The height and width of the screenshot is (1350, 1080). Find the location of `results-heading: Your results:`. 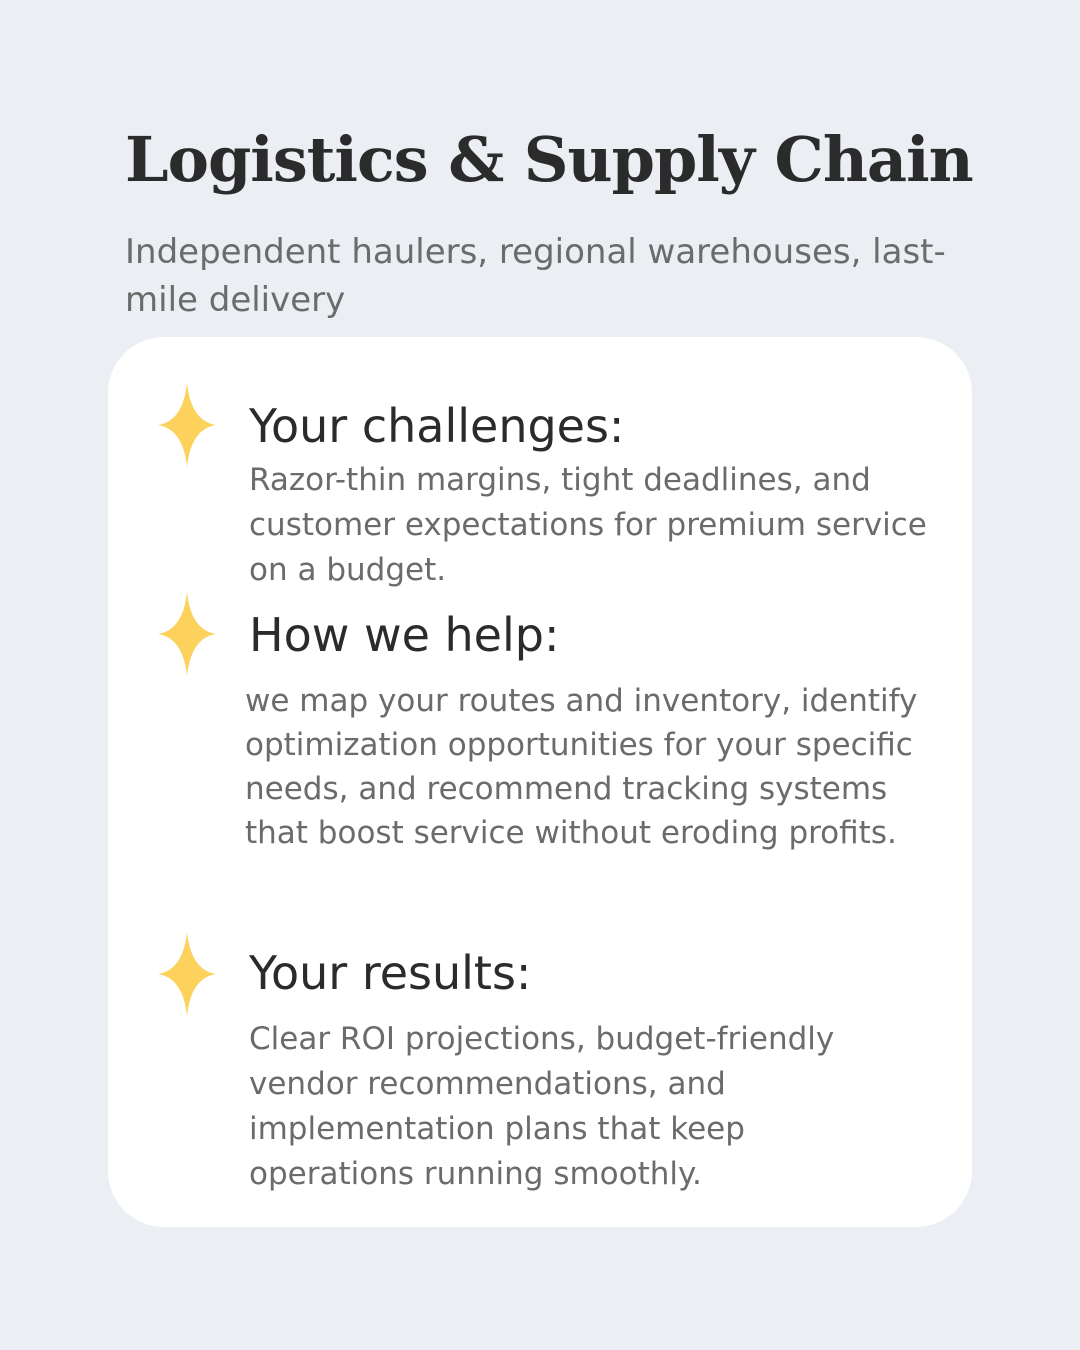

results-heading: Your results: is located at coordinates (390, 973).